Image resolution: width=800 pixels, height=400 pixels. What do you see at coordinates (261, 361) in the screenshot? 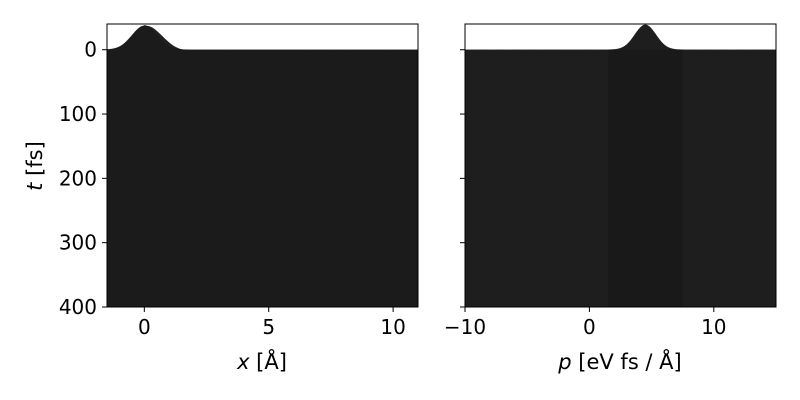
I see `left-x-axis-label: x [Å]` at bounding box center [261, 361].